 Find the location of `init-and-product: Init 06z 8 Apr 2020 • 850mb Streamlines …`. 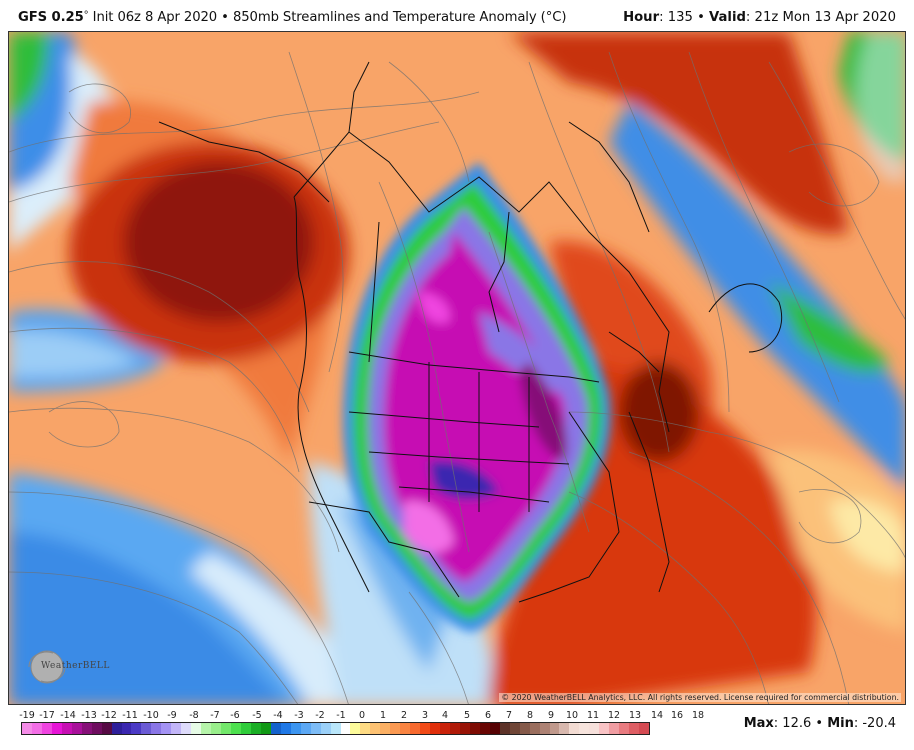

init-and-product: Init 06z 8 Apr 2020 • 850mb Streamlines … is located at coordinates (327, 17).